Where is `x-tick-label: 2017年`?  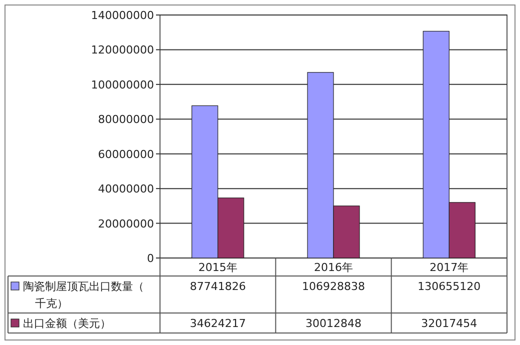
x-tick-label: 2017年 is located at coordinates (449, 267).